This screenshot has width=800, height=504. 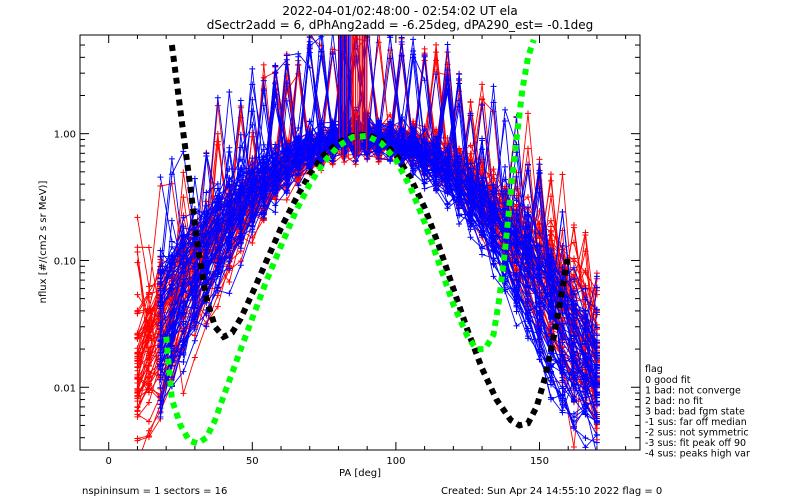 What do you see at coordinates (395, 461) in the screenshot?
I see `x-tick-label: 100` at bounding box center [395, 461].